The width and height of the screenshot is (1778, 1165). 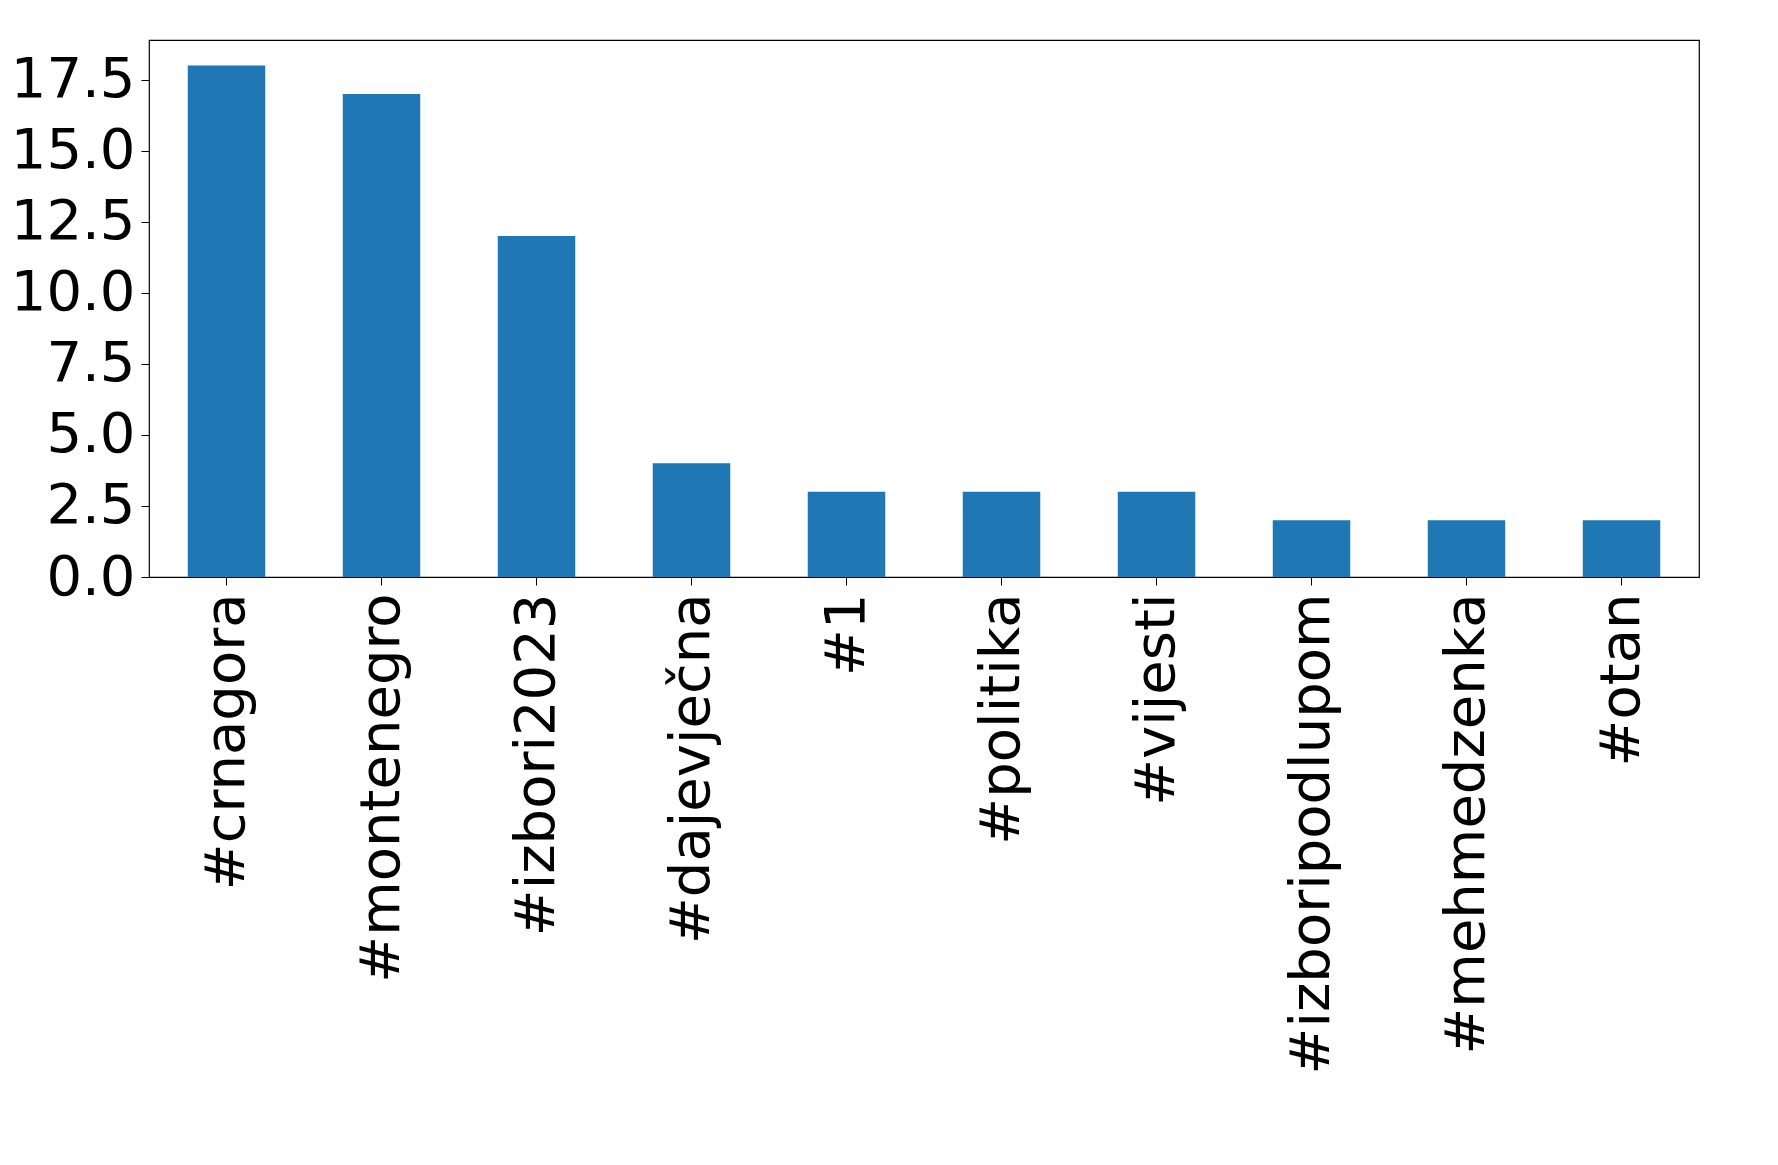 What do you see at coordinates (73, 291) in the screenshot?
I see `y-tick-label: 10.0` at bounding box center [73, 291].